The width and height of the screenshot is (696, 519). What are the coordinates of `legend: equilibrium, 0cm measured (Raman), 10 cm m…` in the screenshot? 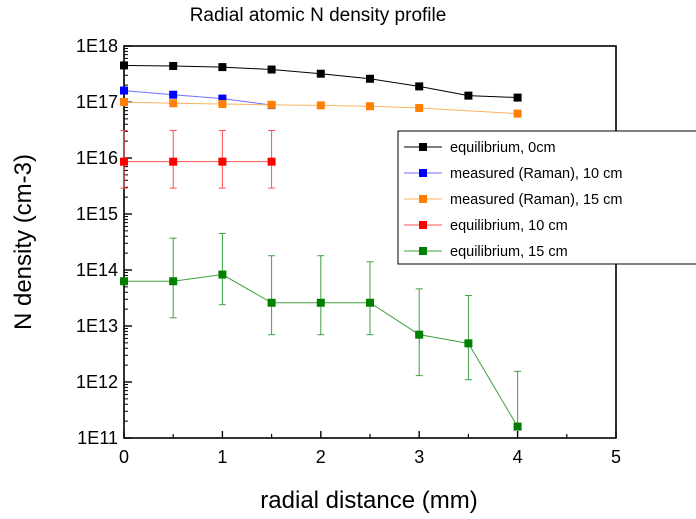 It's located at (546, 197).